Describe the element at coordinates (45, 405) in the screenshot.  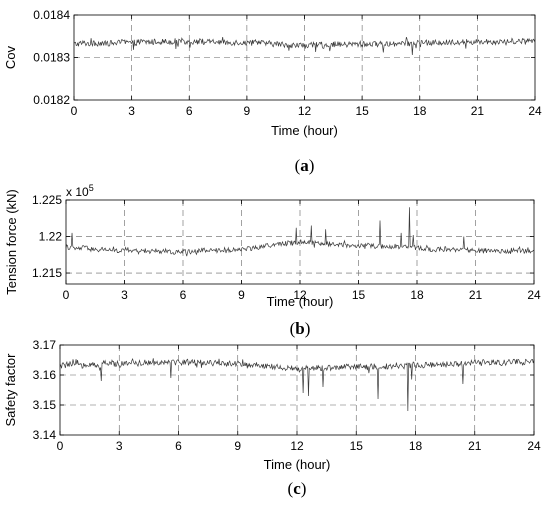
I see `y-tick-label: 3.15` at that location.